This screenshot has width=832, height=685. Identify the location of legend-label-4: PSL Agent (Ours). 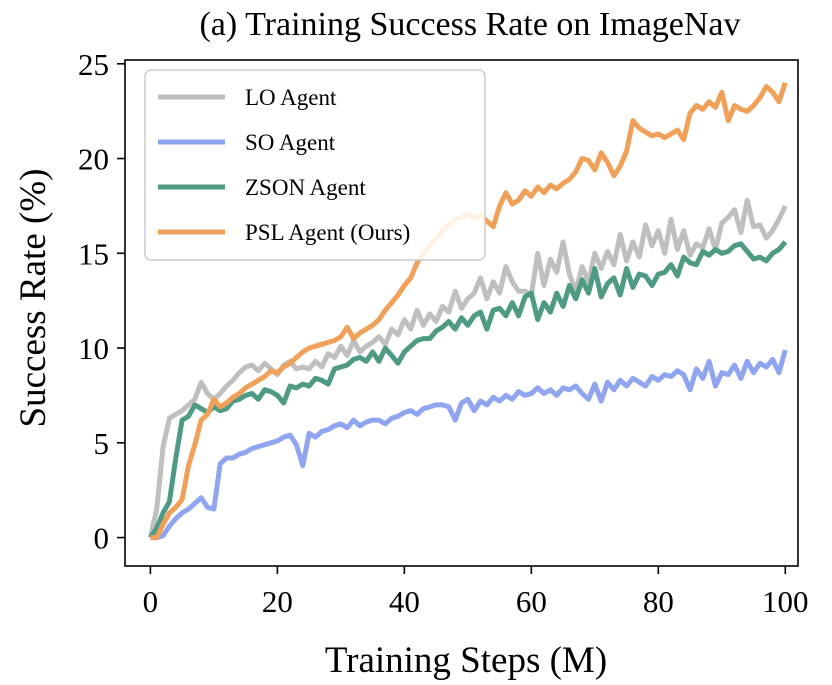
(327, 232).